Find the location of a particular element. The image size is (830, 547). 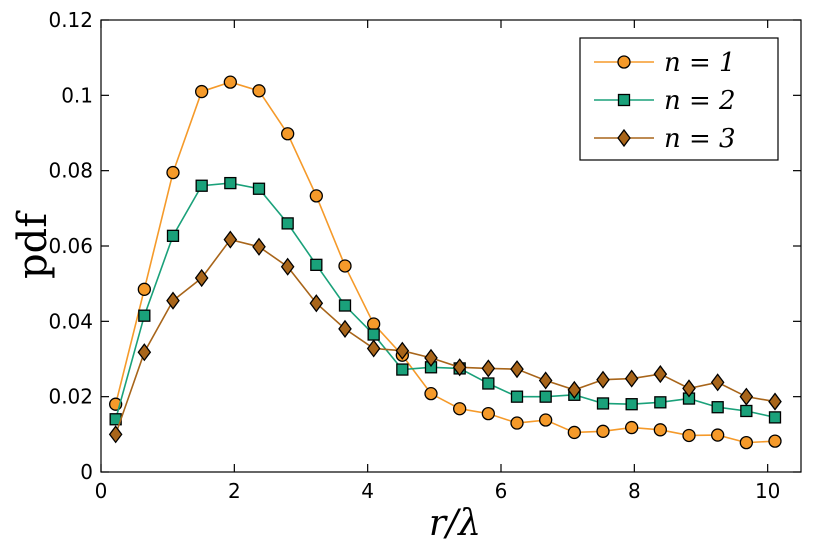

legend-item: n = 3 is located at coordinates (665, 139).